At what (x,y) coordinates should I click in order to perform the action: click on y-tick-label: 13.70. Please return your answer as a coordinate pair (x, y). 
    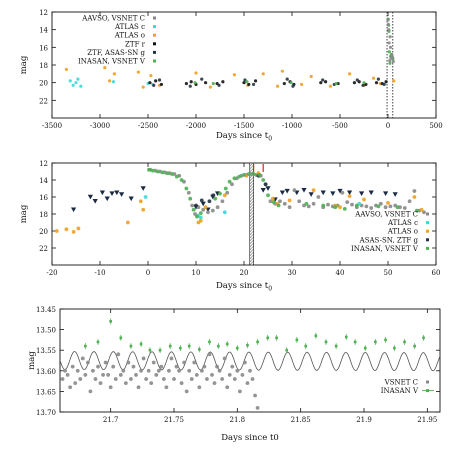
    Looking at the image, I should click on (46, 413).